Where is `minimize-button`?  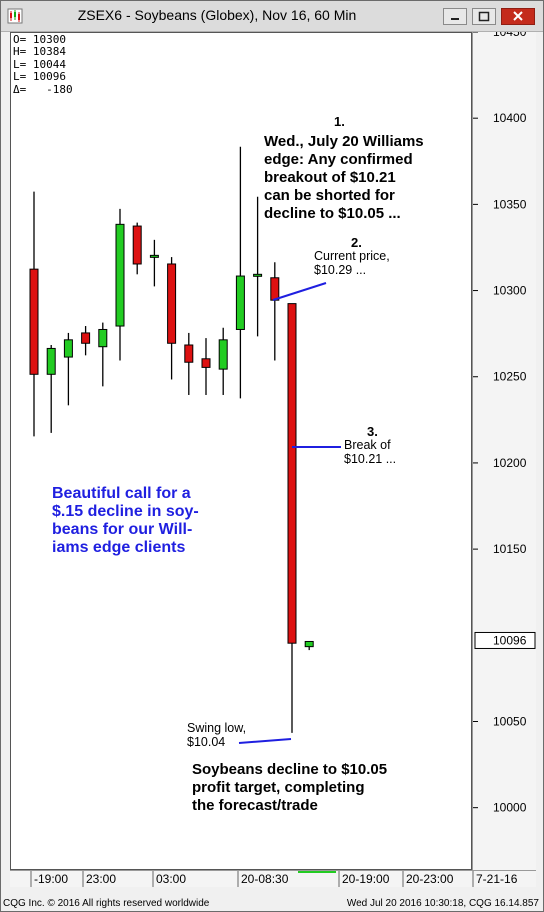 minimize-button is located at coordinates (455, 16).